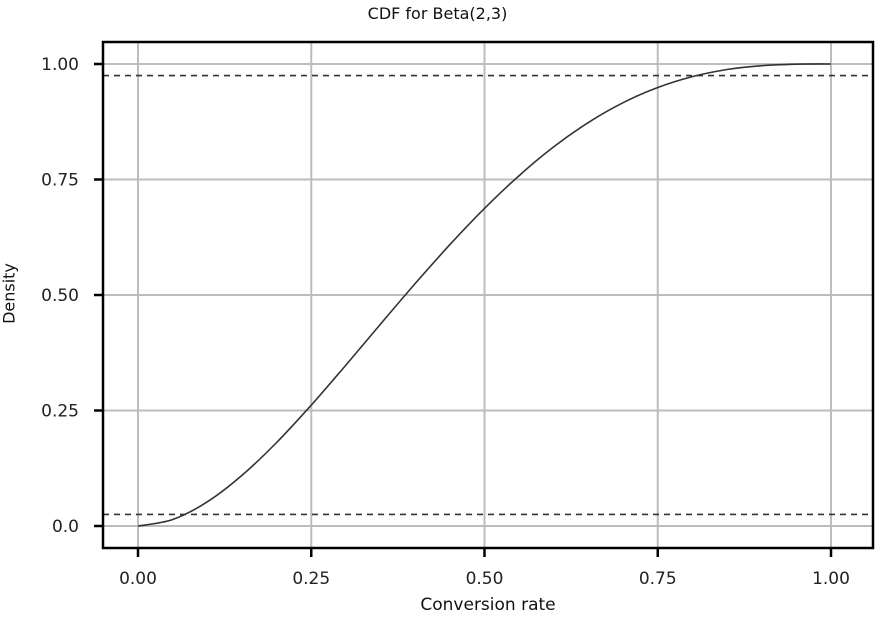 The width and height of the screenshot is (875, 621). Describe the element at coordinates (65, 527) in the screenshot. I see `y-tick-label: 0.0` at that location.